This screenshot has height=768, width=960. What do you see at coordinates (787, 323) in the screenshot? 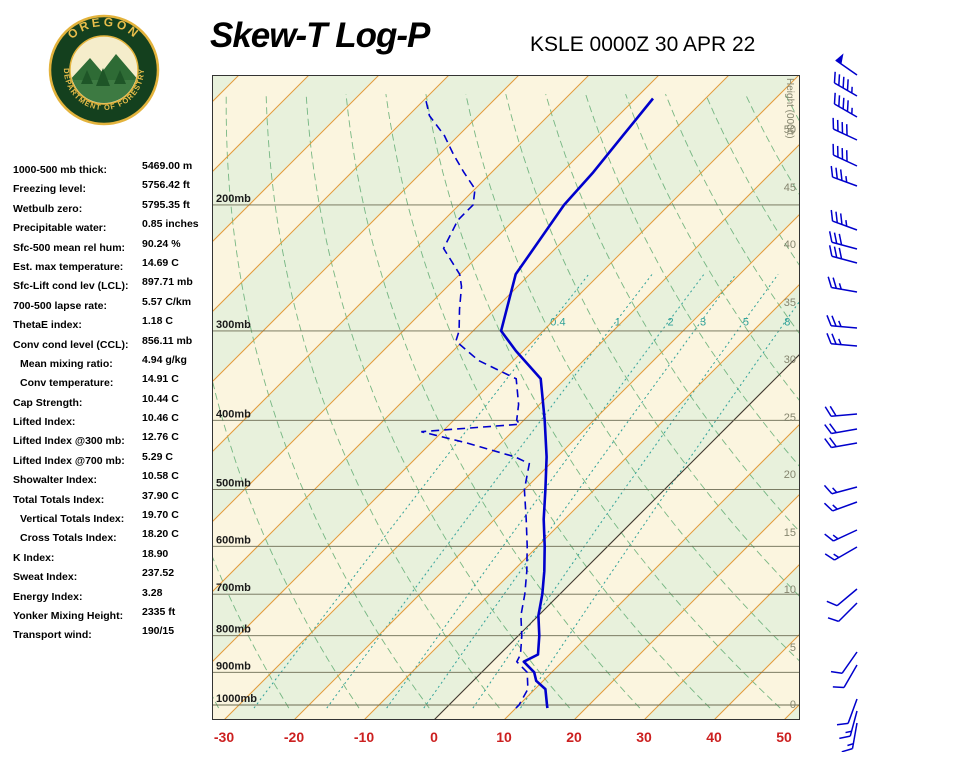
I see `mixing-ratio-label: 8` at bounding box center [787, 323].